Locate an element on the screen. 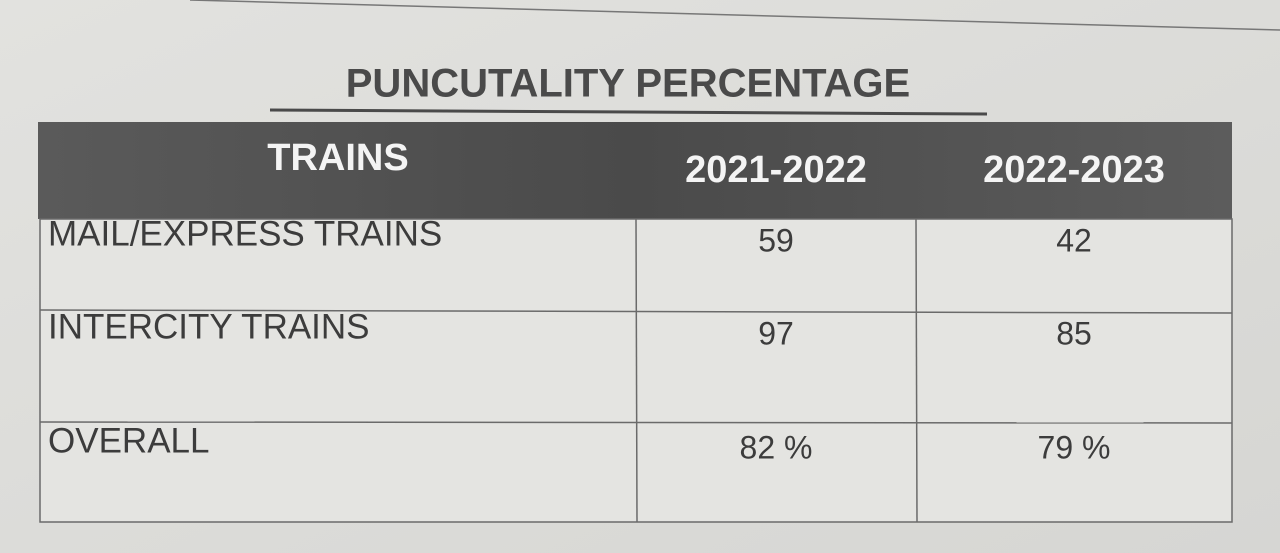 Image resolution: width=1280 pixels, height=553 pixels. cell-value: 85 is located at coordinates (1074, 333).